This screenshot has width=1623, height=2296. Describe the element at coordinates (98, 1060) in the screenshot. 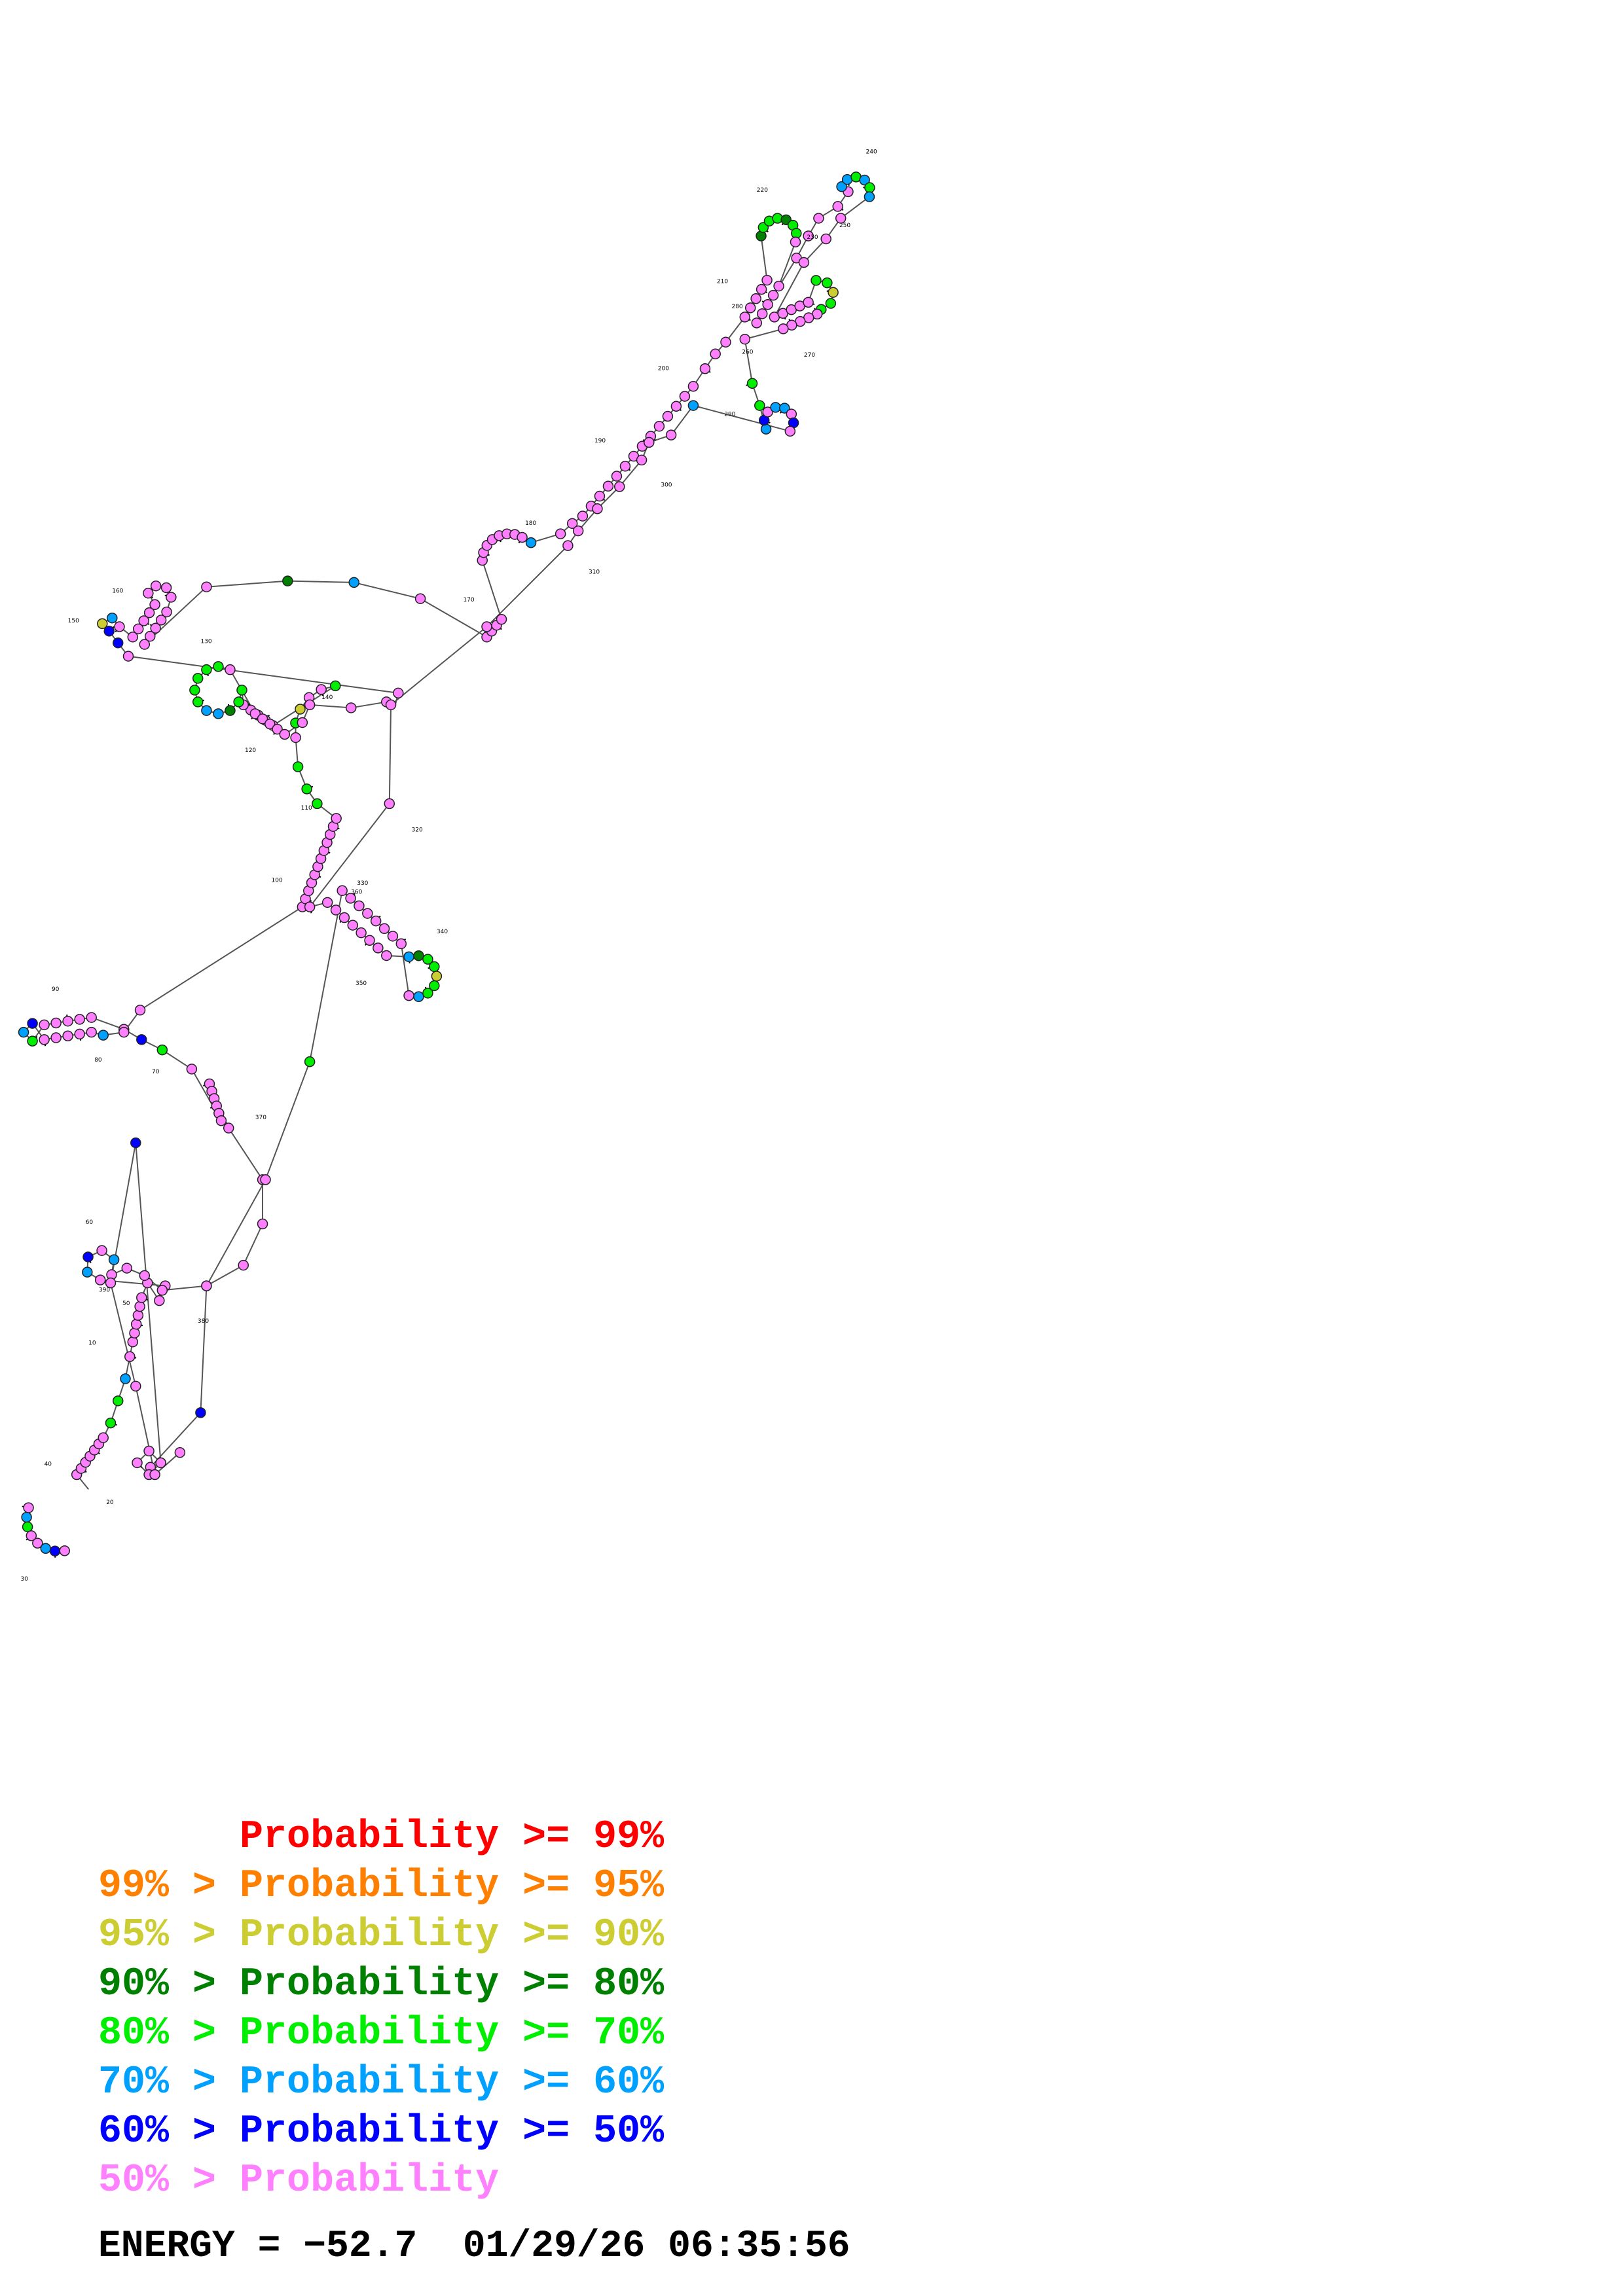

I see `position-label: 80` at that location.